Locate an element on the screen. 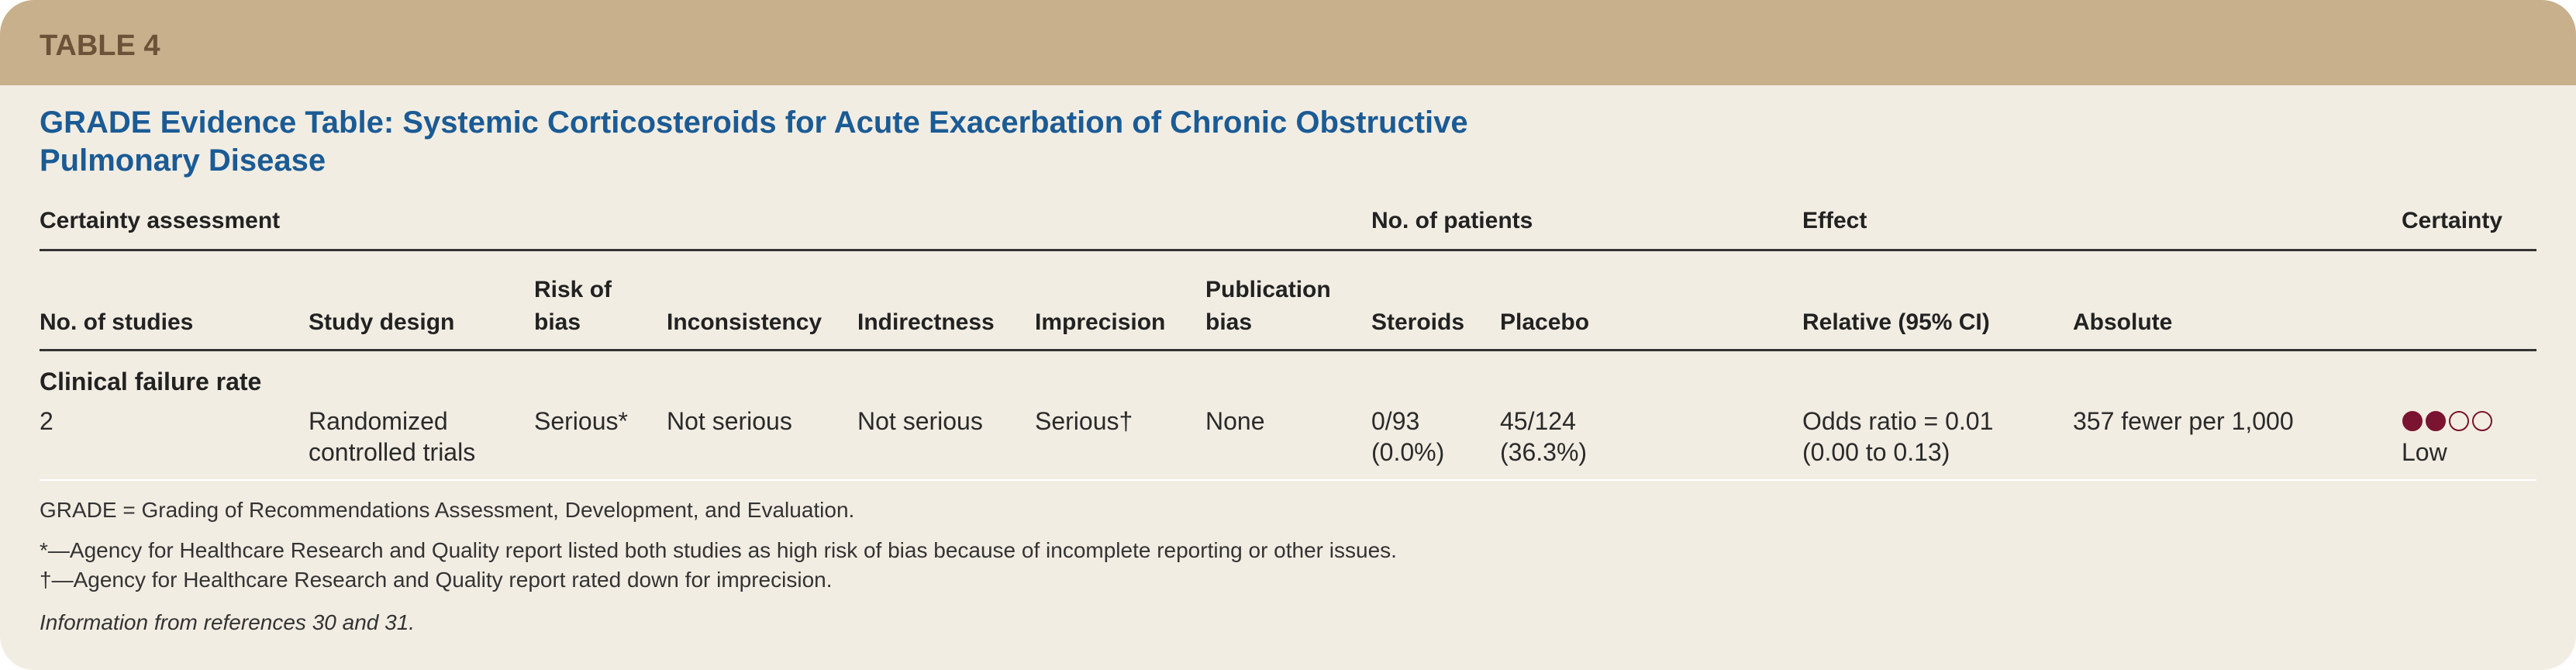  cell: 357 fewer per 1,000 is located at coordinates (2183, 421).